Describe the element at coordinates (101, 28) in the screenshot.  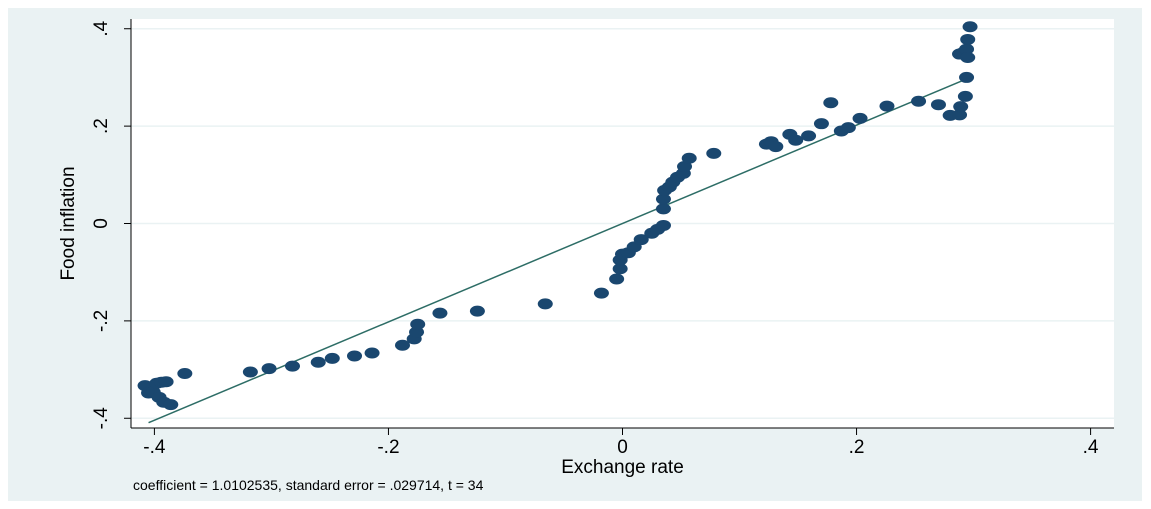
I see `y-tick-label-4: .4` at that location.